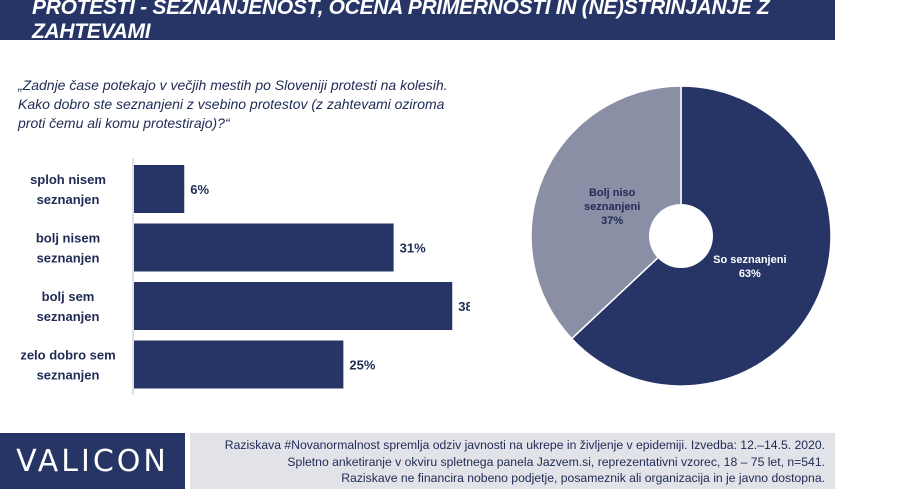  I want to click on donut-hole, so click(681, 236).